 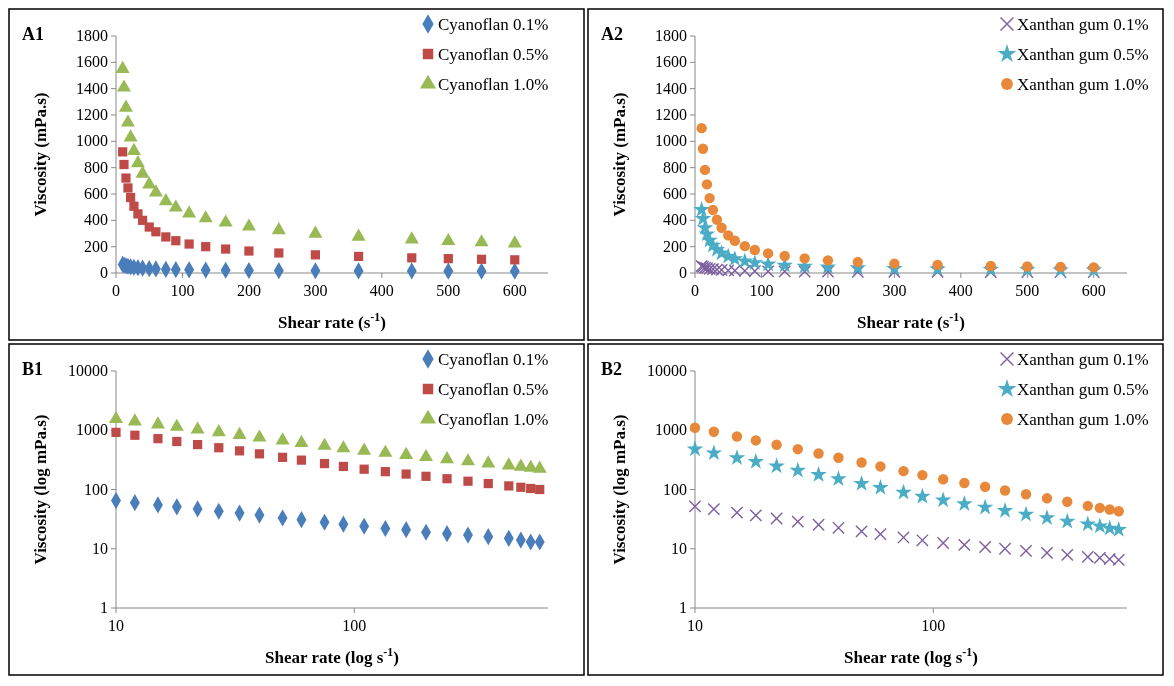 What do you see at coordinates (612, 34) in the screenshot?
I see `chart-title: A2` at bounding box center [612, 34].